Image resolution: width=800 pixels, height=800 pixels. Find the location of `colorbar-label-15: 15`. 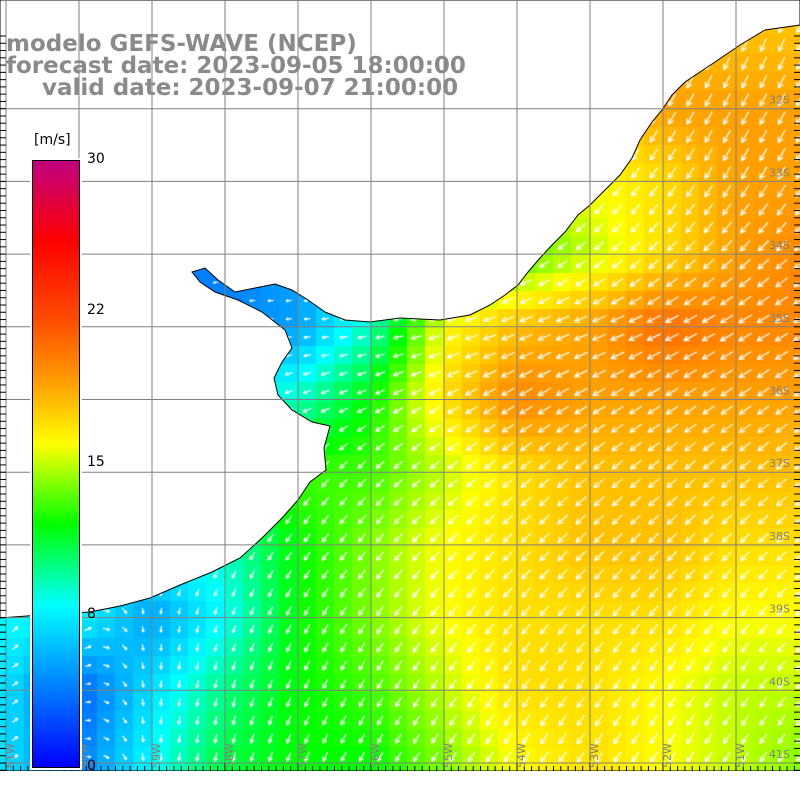

colorbar-label-15: 15 is located at coordinates (96, 462).